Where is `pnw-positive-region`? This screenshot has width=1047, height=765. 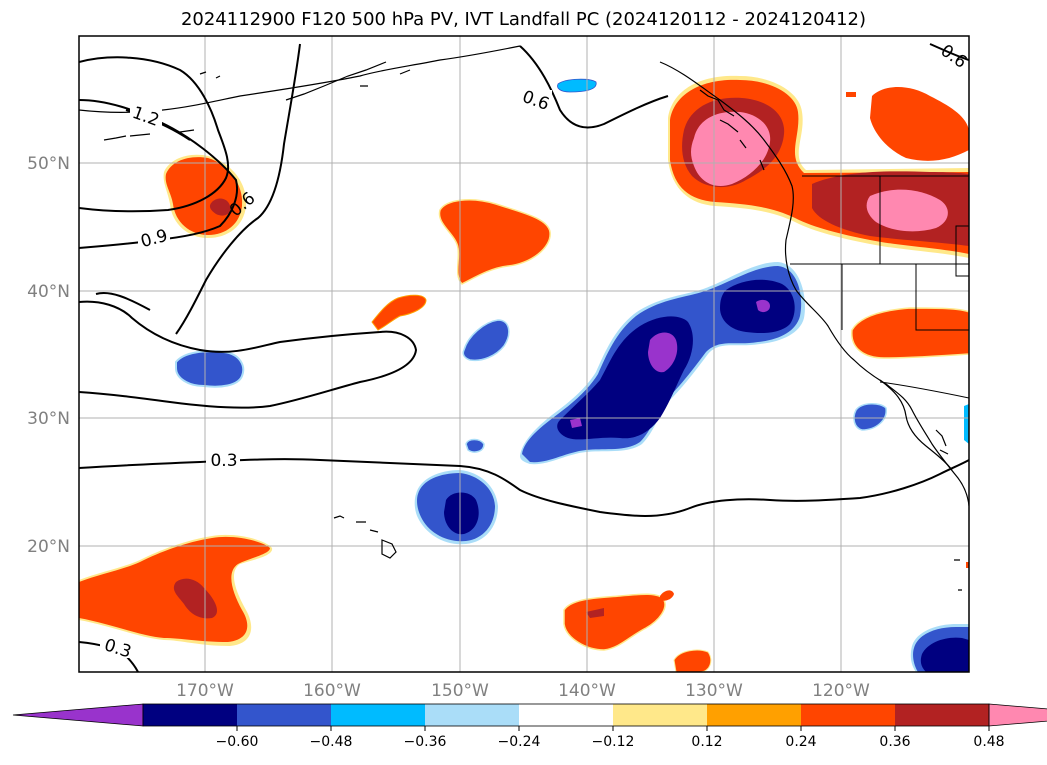 pnw-positive-region is located at coordinates (818, 166).